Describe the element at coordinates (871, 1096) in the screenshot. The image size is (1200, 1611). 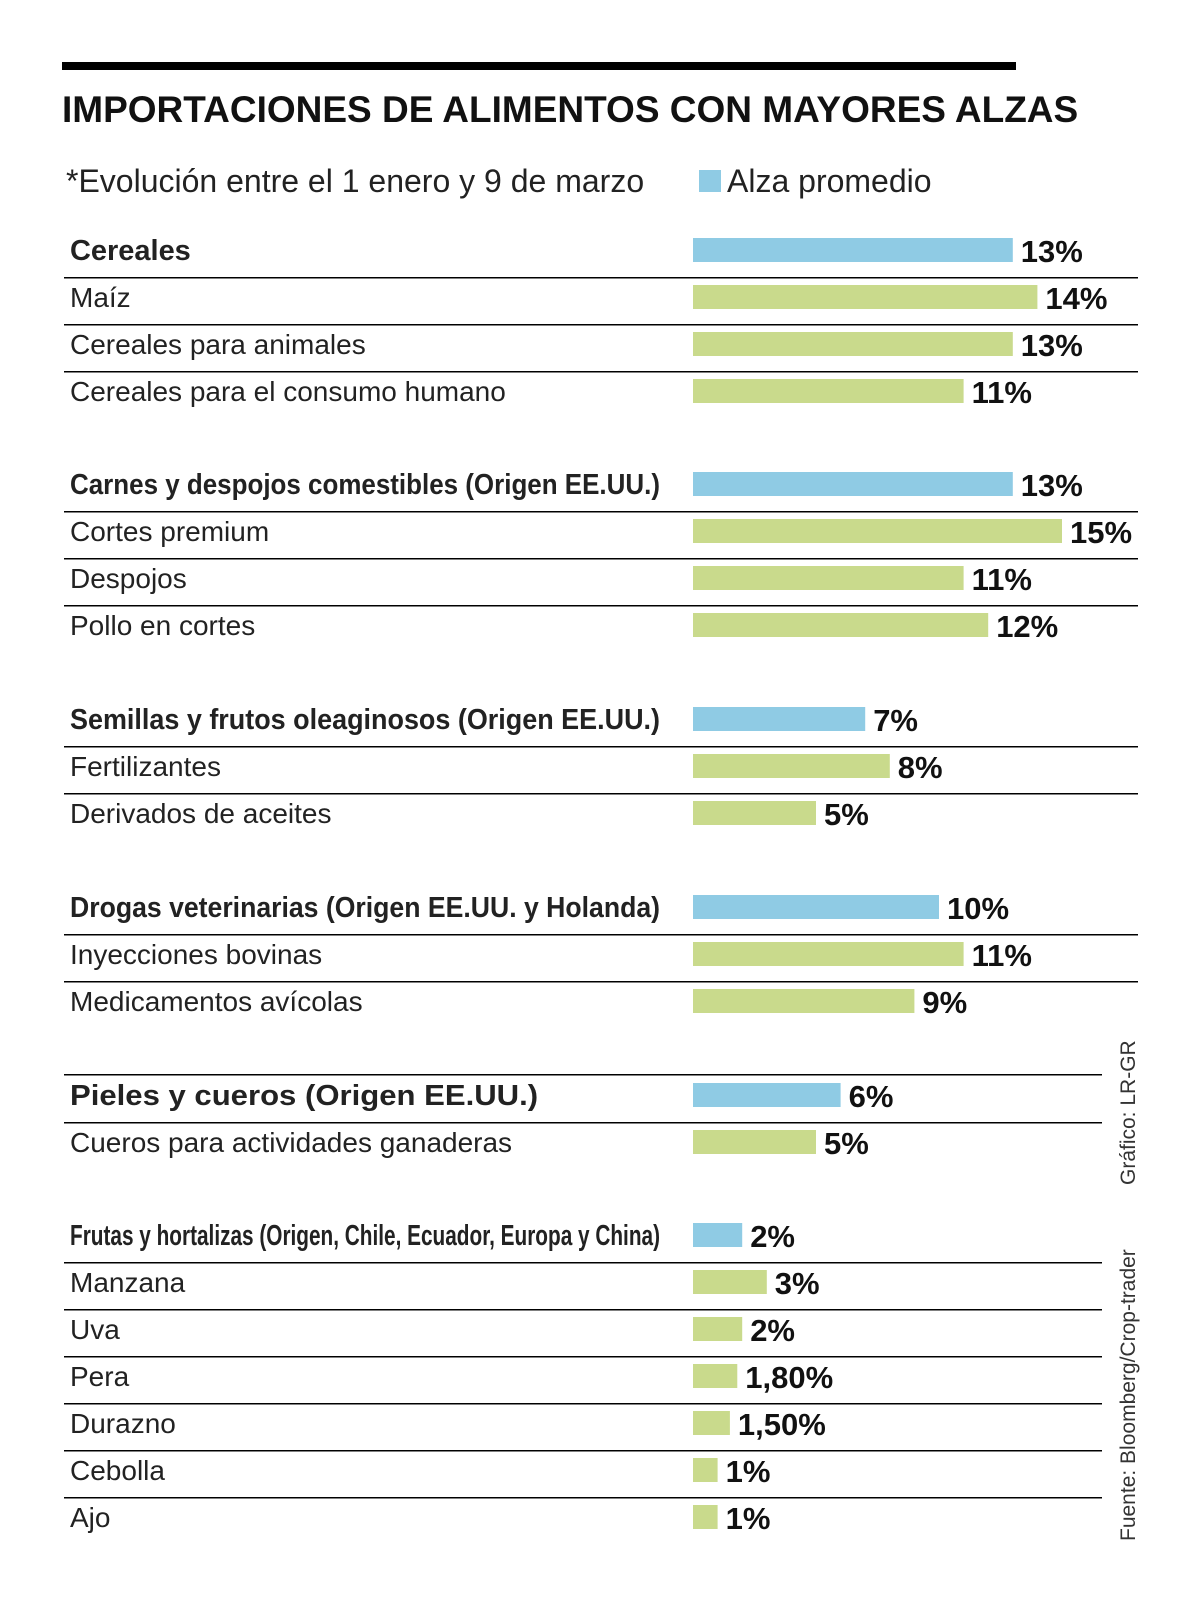
I see `value-label: 6%` at that location.